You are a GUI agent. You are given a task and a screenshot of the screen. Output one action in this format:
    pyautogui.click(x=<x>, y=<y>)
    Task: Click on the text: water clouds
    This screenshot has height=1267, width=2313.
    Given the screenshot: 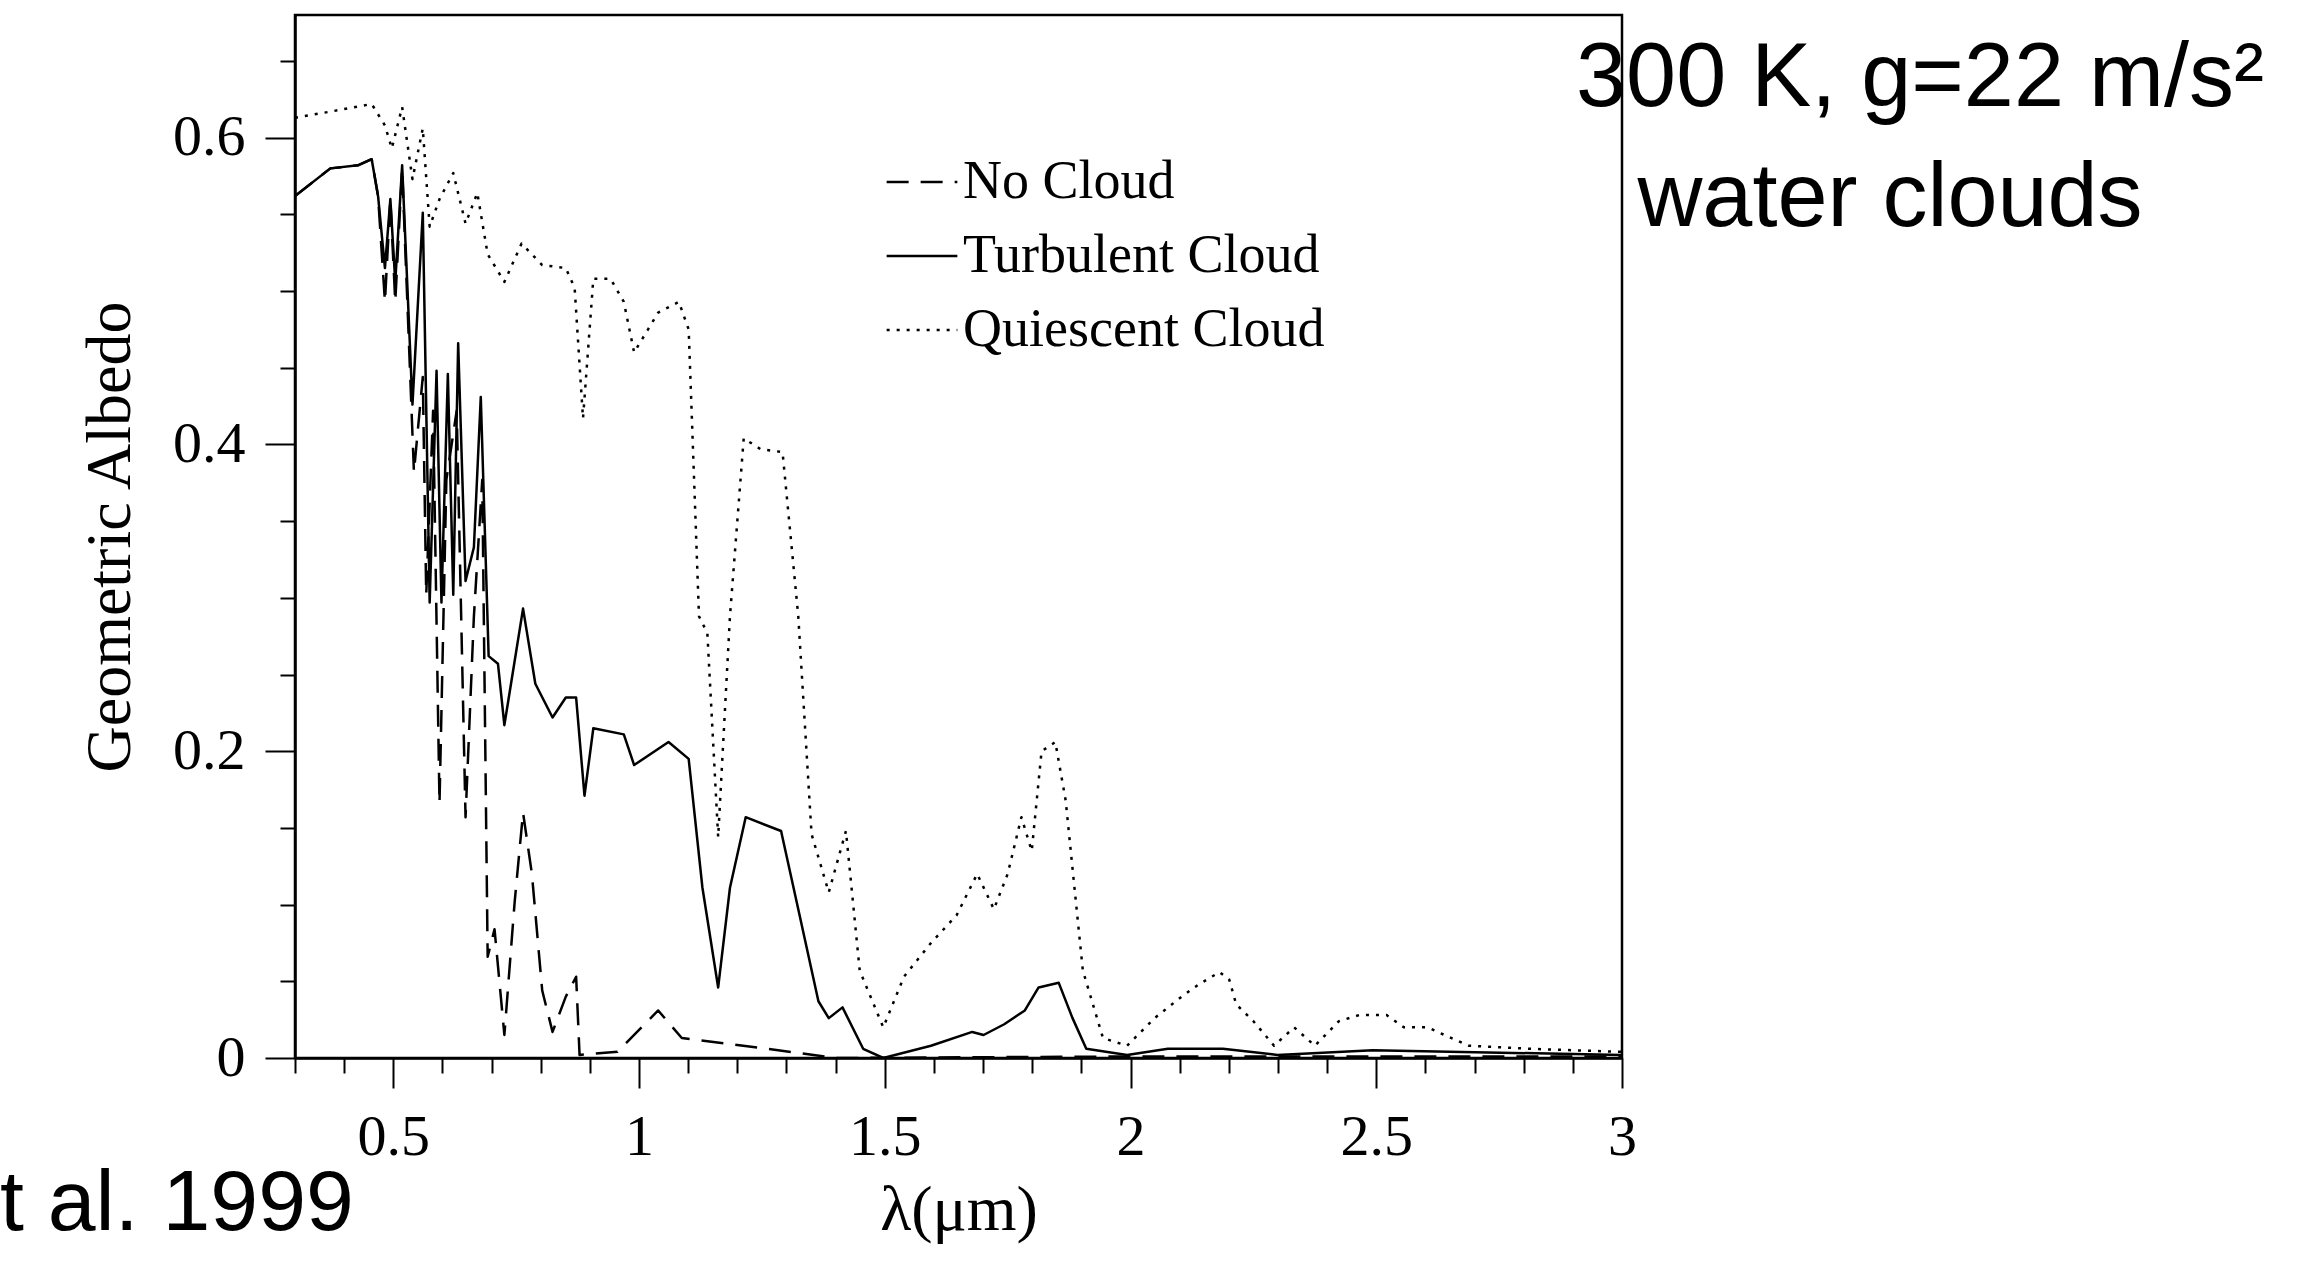 What is the action you would take?
    pyautogui.click(x=1890, y=195)
    